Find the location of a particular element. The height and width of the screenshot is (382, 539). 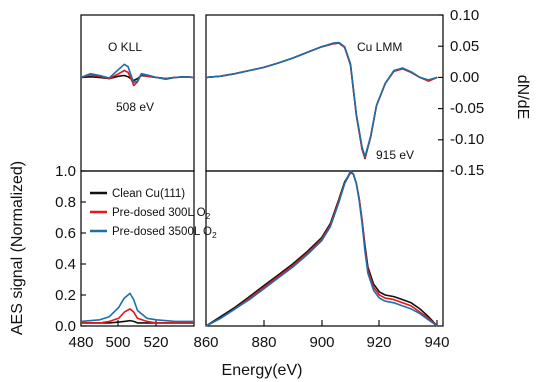

y2-tick-label-3: -0.05 is located at coordinates (467, 108).